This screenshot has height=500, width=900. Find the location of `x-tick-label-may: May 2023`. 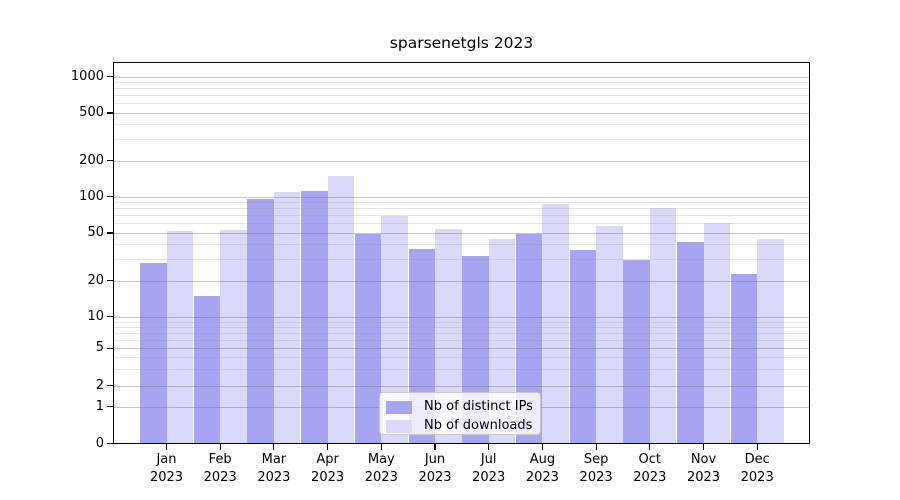

x-tick-label-may: May 2023 is located at coordinates (381, 468).